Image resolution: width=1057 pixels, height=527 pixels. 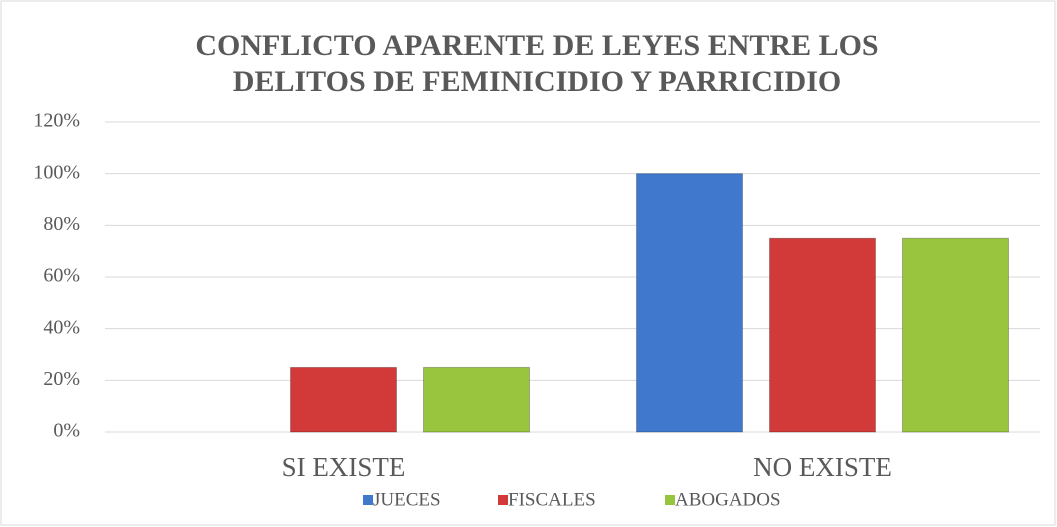 What do you see at coordinates (822, 467) in the screenshot?
I see `x-tick-label: NO EXISTE` at bounding box center [822, 467].